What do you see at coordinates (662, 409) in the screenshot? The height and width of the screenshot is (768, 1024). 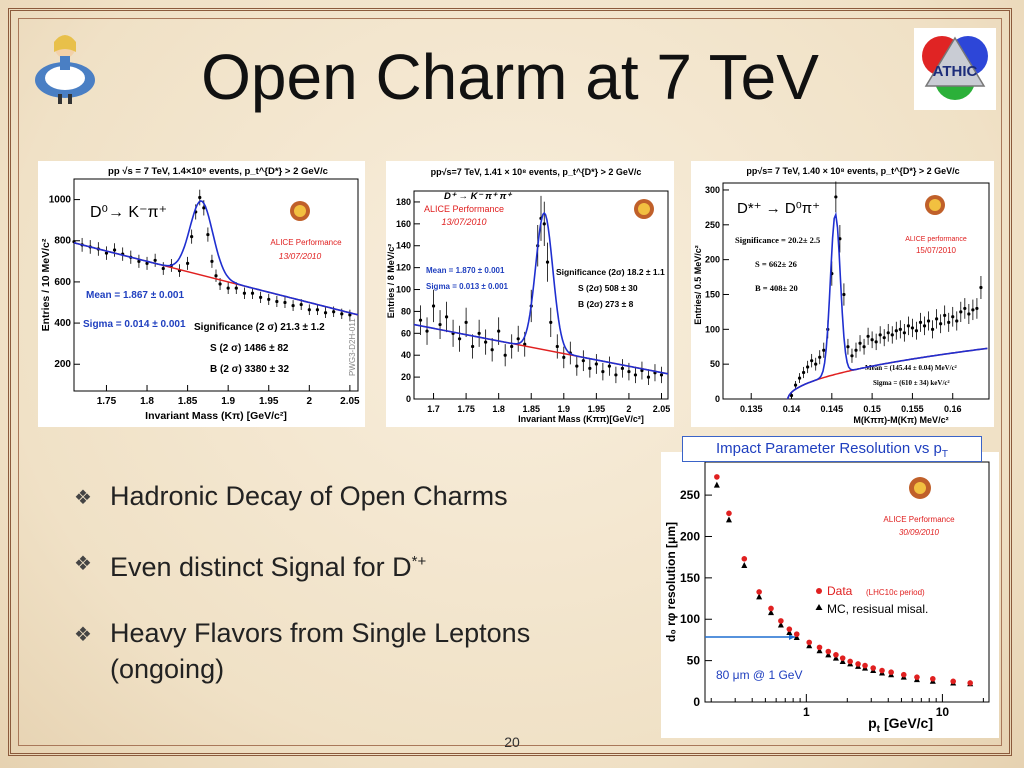 I see `x-tick-label: 2.05` at bounding box center [662, 409].